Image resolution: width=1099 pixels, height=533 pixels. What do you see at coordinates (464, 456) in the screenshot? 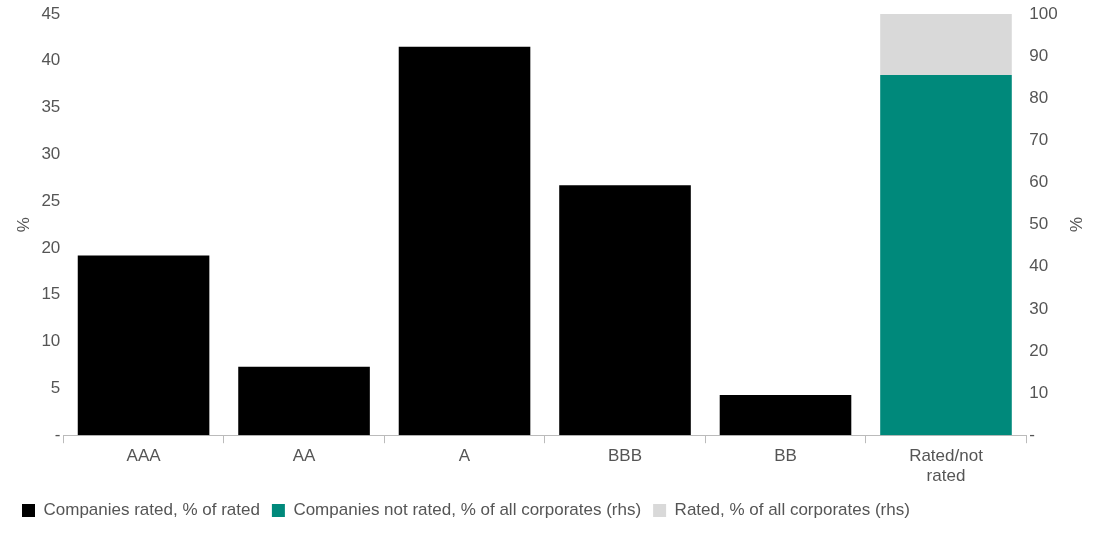
I see `x-tick-label: A` at bounding box center [464, 456].